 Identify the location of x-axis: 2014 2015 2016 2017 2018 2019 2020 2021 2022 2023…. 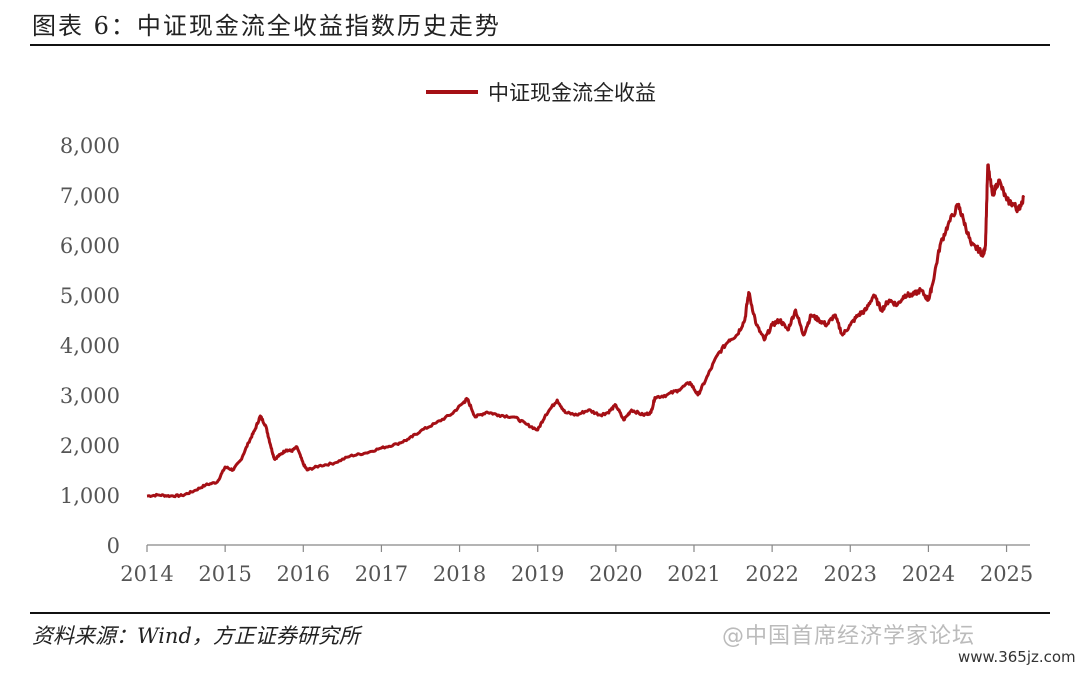
(576, 565).